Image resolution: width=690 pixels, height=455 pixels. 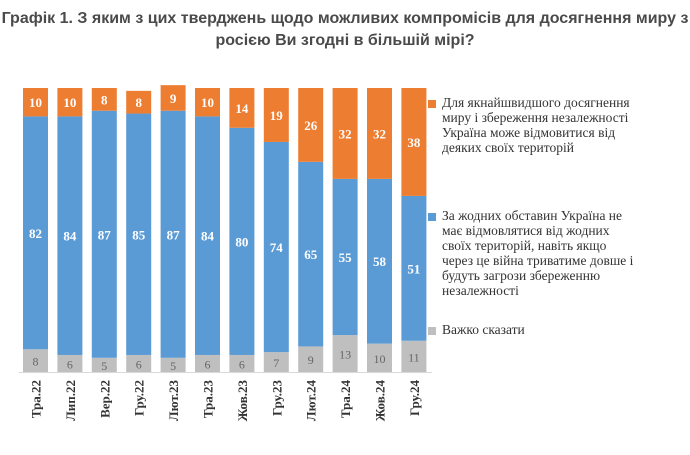 I want to click on data-label-hard-to-say: 7, so click(x=276, y=363).